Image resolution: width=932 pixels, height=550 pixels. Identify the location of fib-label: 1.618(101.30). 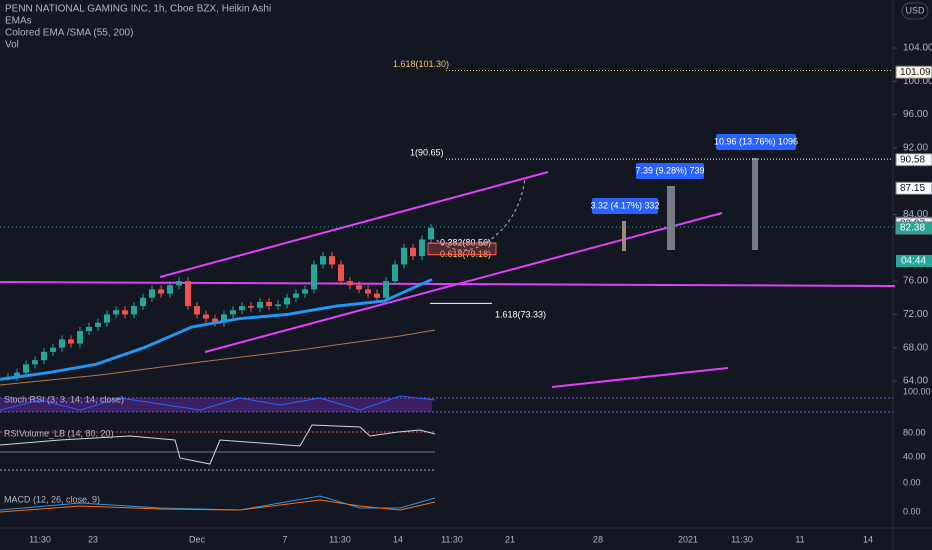
(421, 64).